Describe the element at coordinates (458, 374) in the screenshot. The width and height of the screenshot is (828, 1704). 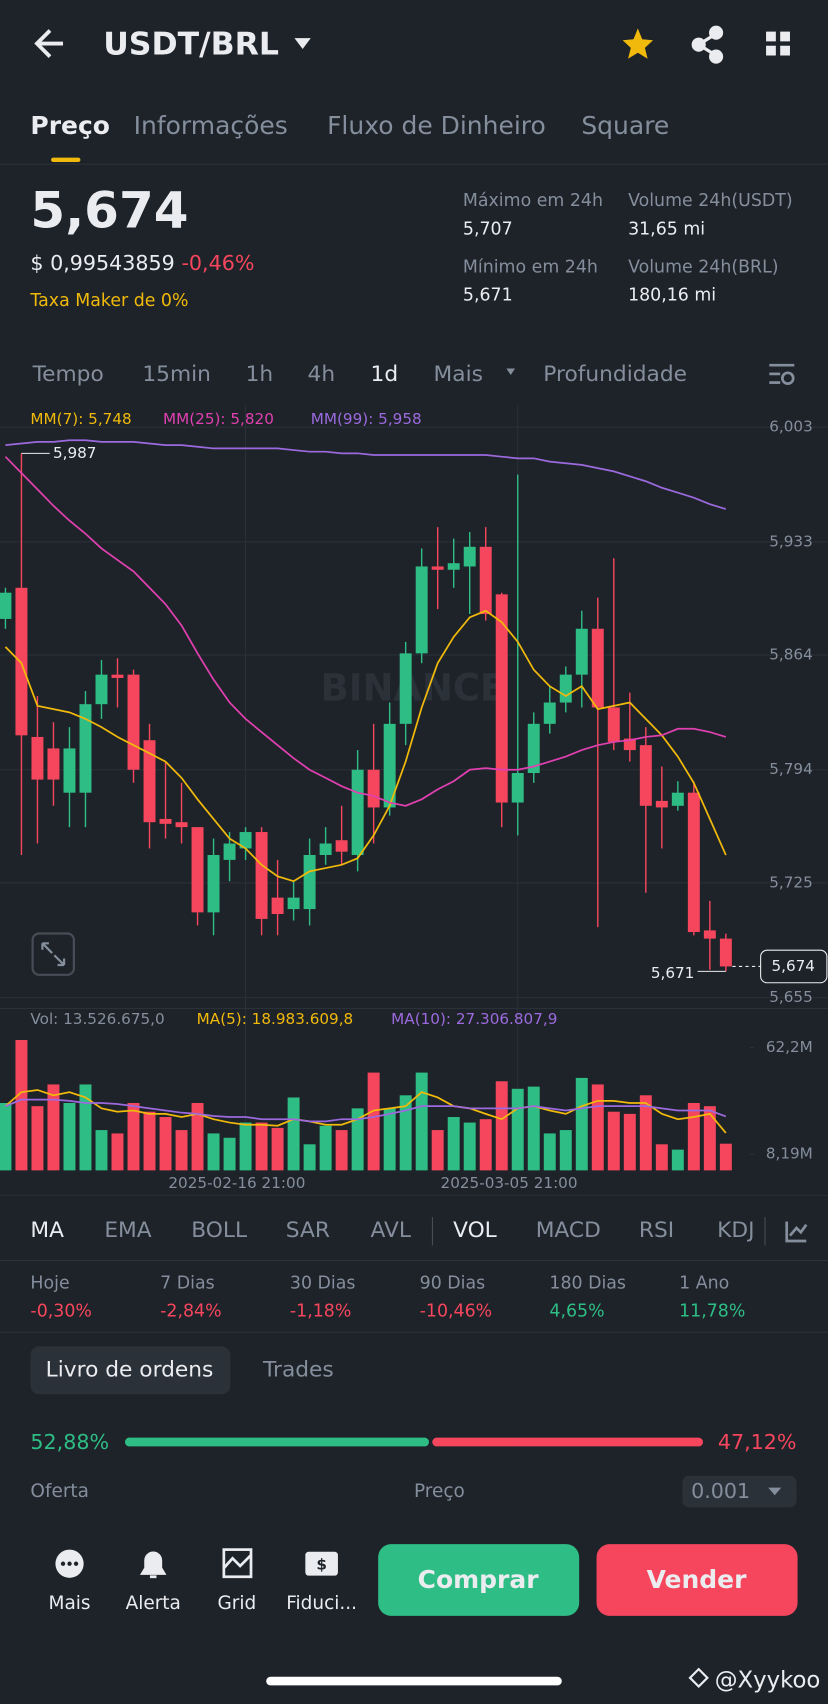
I see `timeframe: Mais` at that location.